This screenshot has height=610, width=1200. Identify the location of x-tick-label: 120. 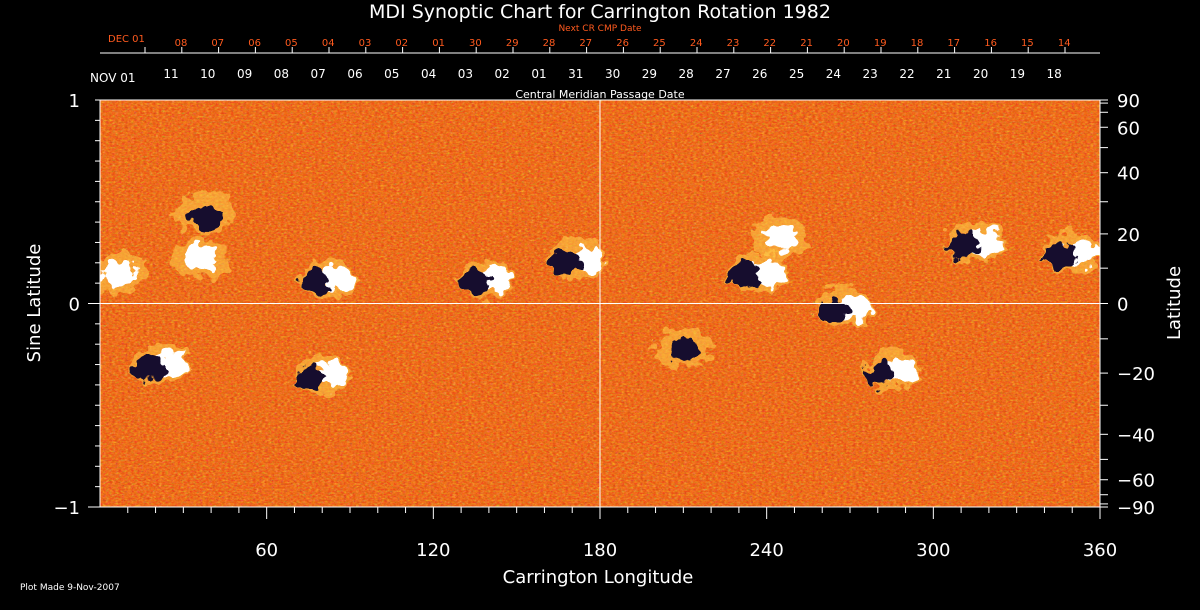
(433, 550).